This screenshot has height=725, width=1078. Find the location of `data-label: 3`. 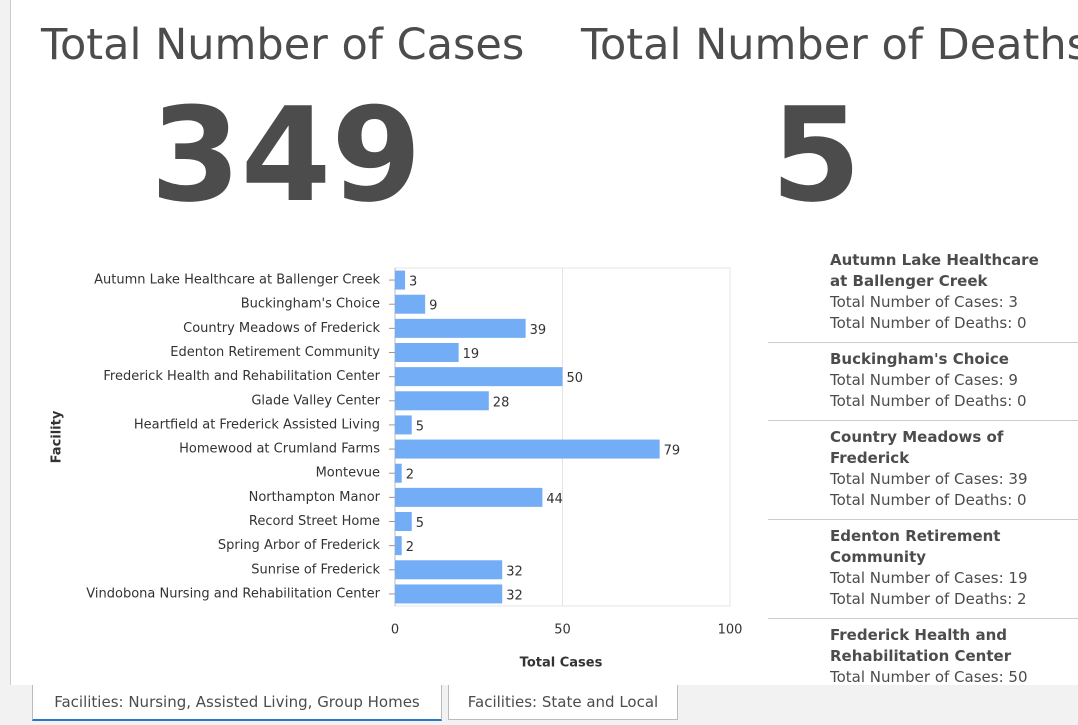

data-label: 3 is located at coordinates (413, 282).